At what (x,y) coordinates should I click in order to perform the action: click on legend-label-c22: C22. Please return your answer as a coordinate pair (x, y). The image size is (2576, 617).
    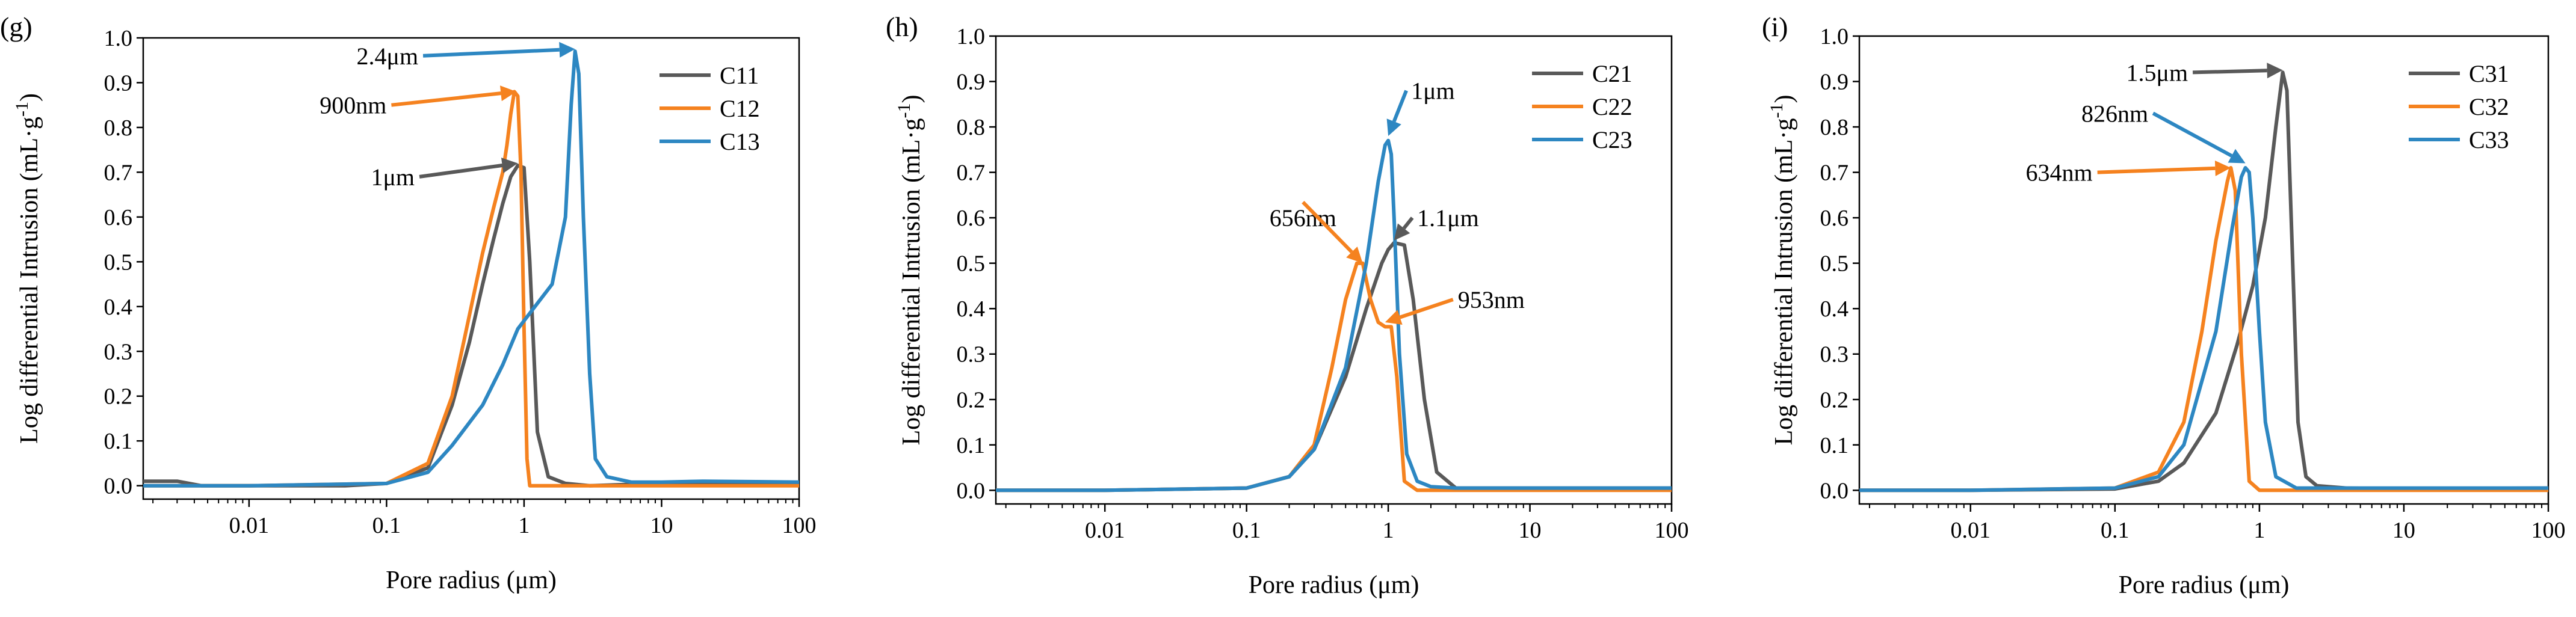
    Looking at the image, I should click on (1612, 106).